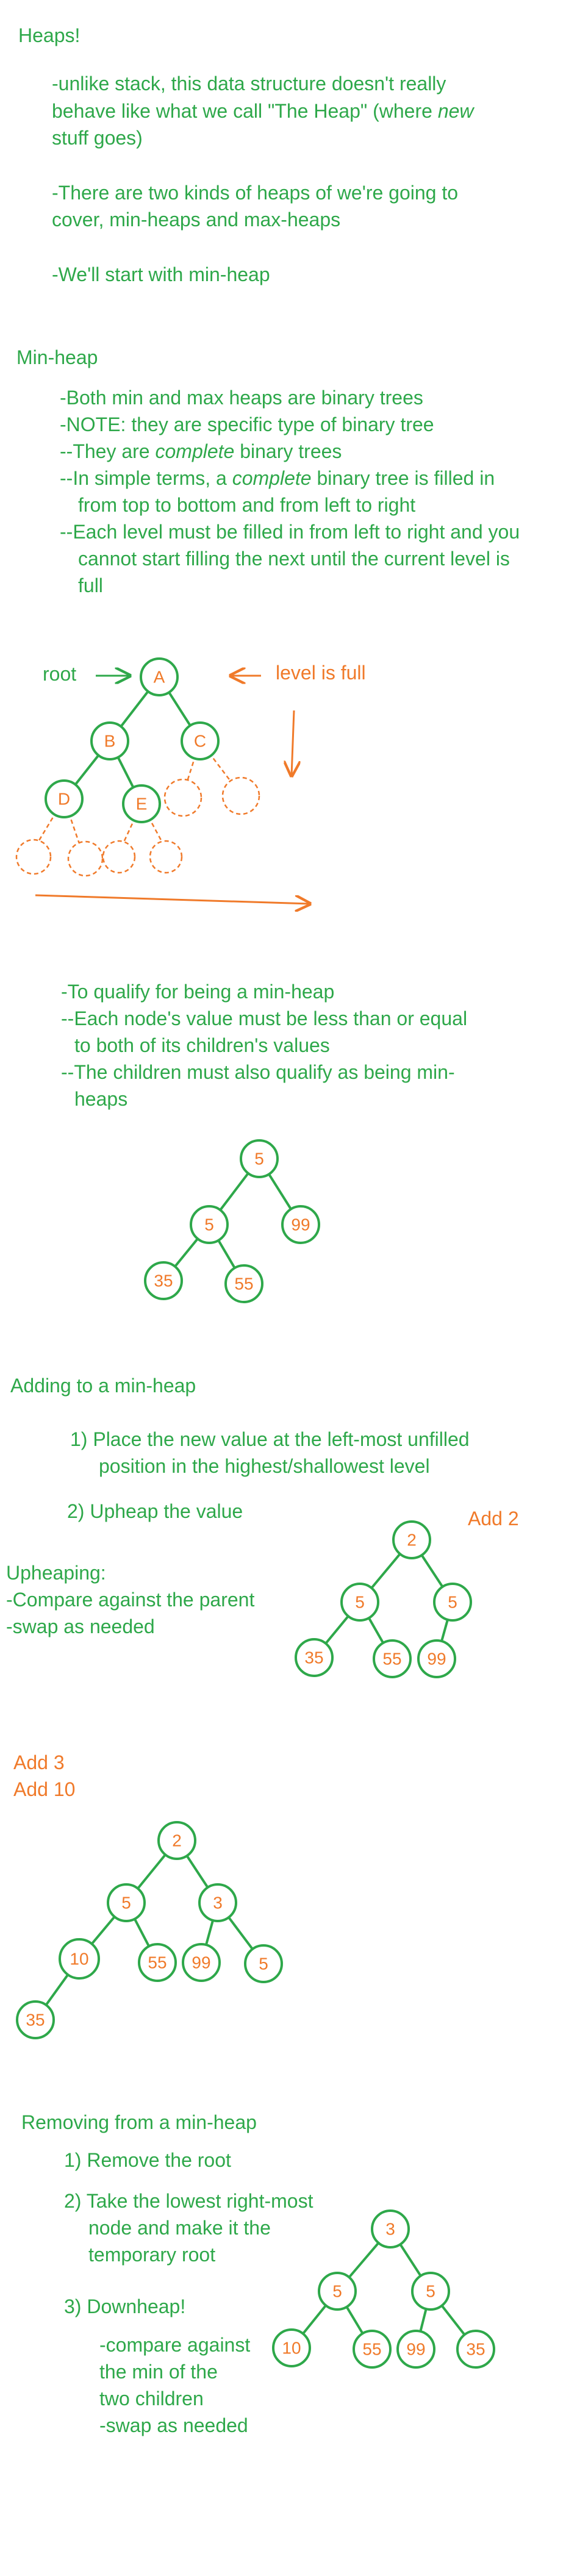 The image size is (566, 2576). Describe the element at coordinates (160, 677) in the screenshot. I see `tree-node-label: A` at that location.